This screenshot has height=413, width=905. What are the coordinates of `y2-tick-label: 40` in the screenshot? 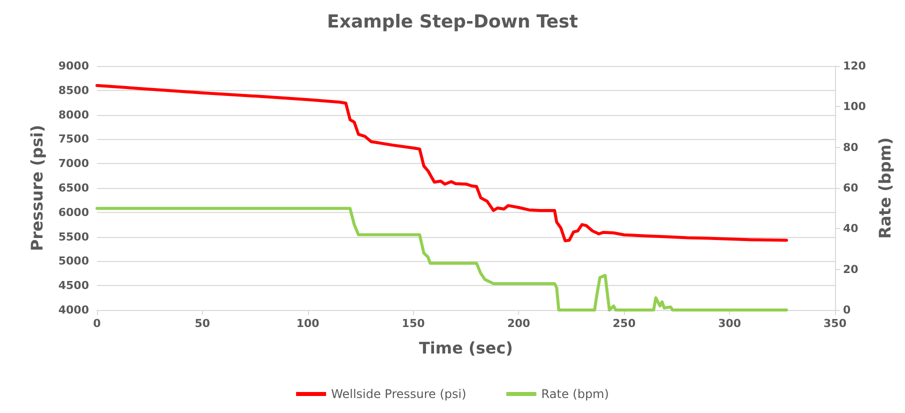 It's located at (851, 229).